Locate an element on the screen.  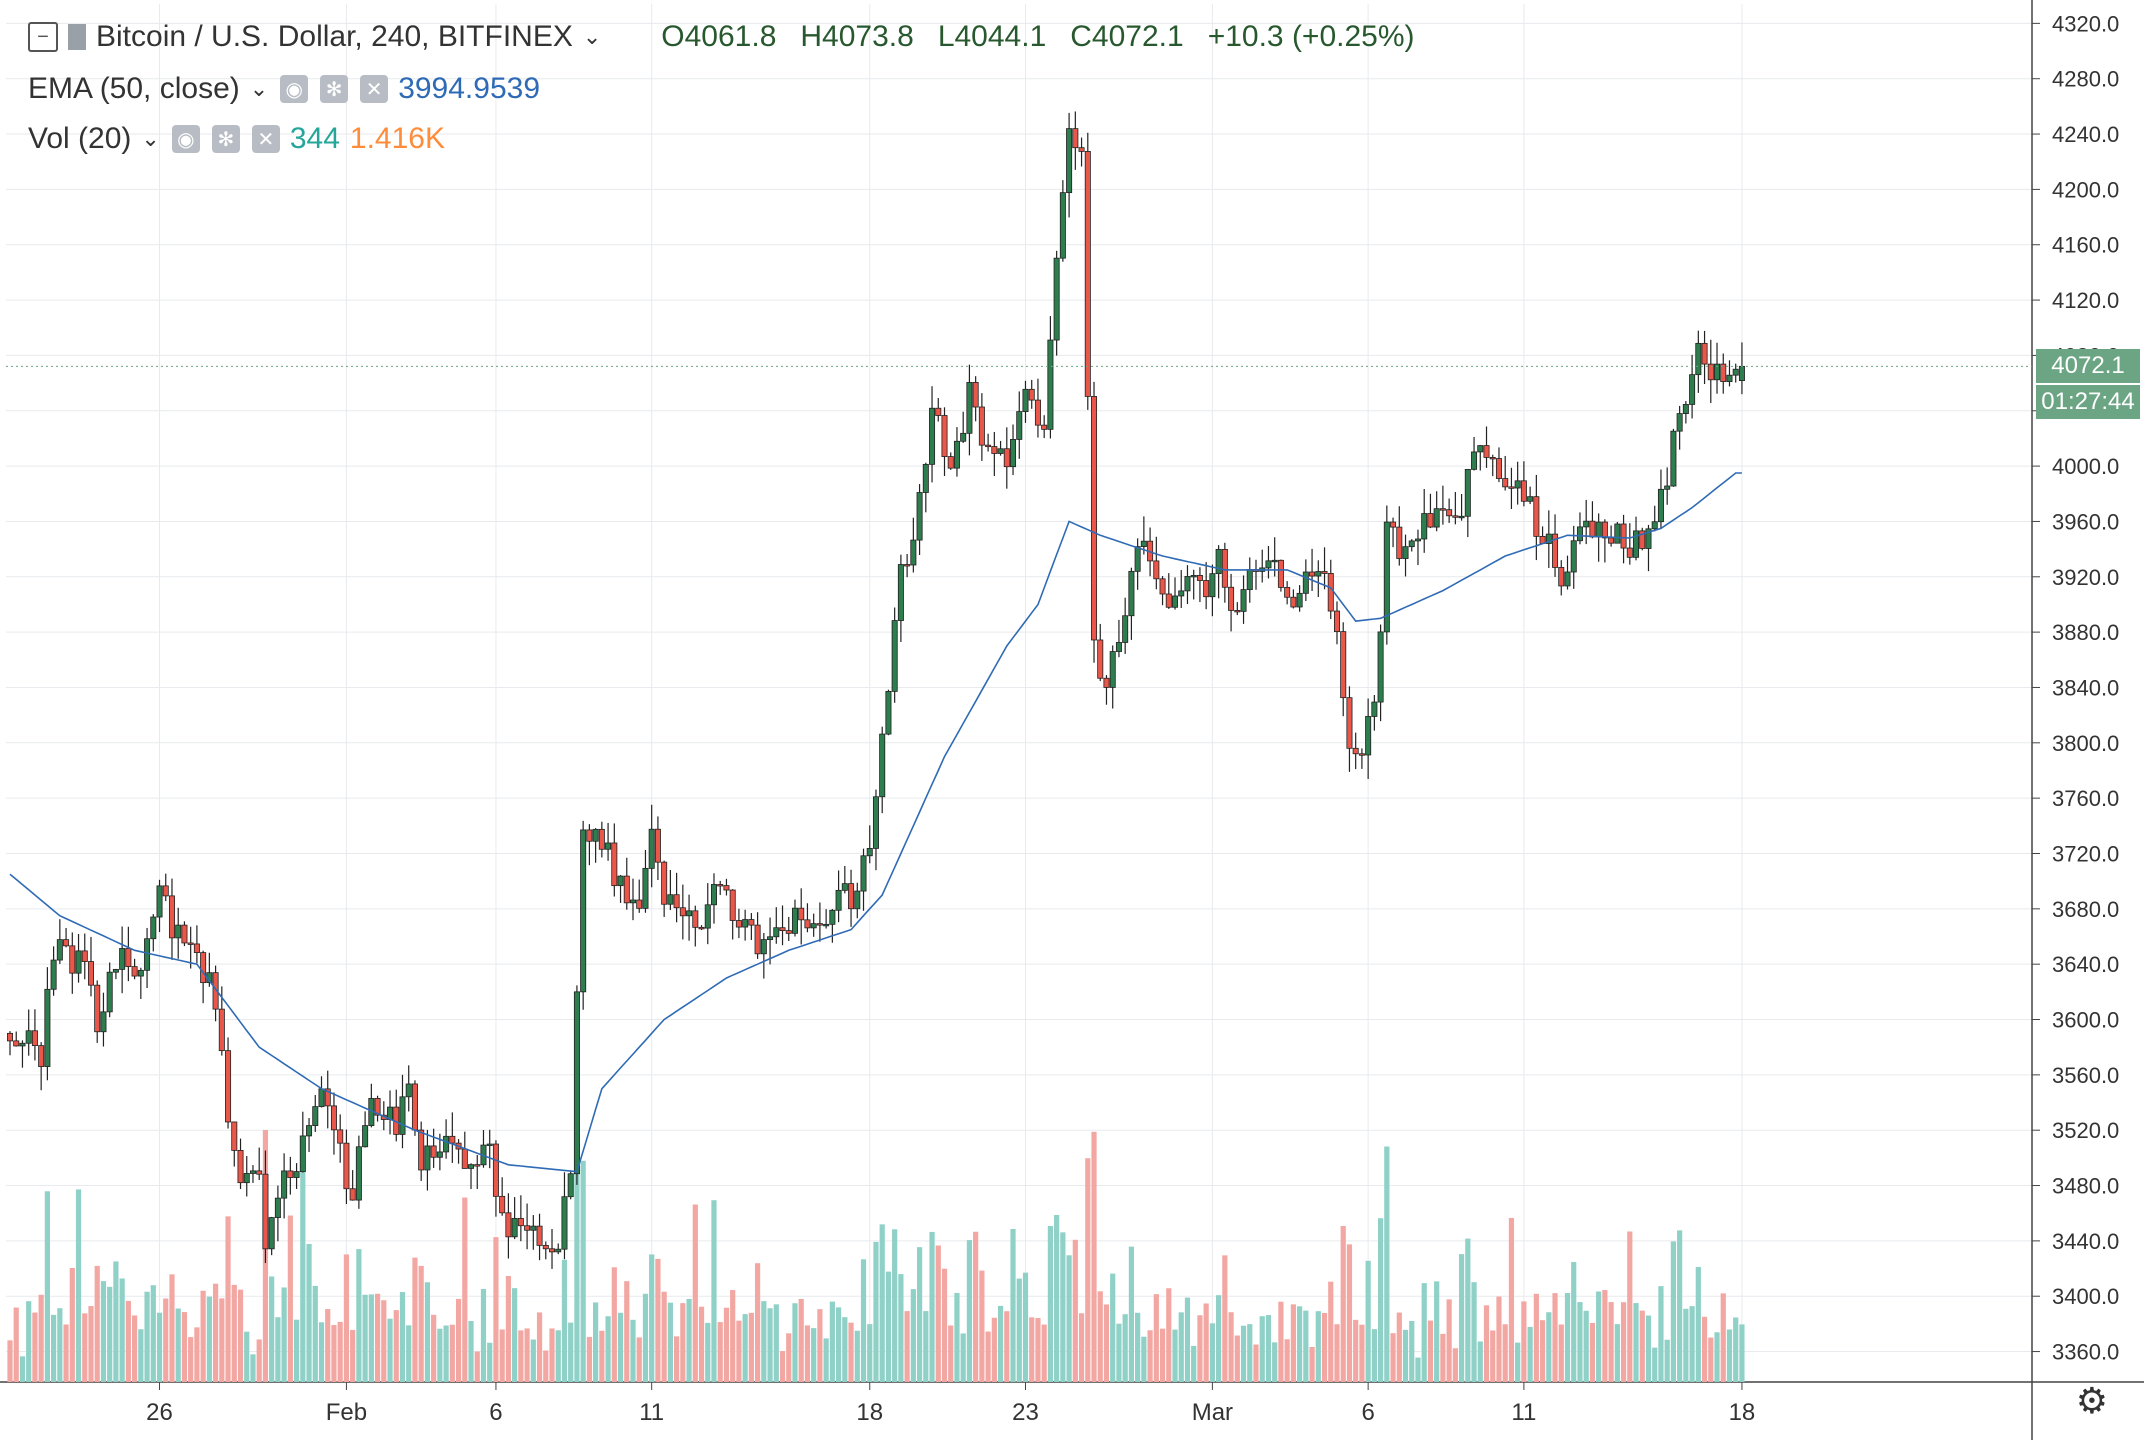
vol-legend: Vol (20) ⌄ ◉ ✻ ✕ 344 1.416K is located at coordinates (236, 139).